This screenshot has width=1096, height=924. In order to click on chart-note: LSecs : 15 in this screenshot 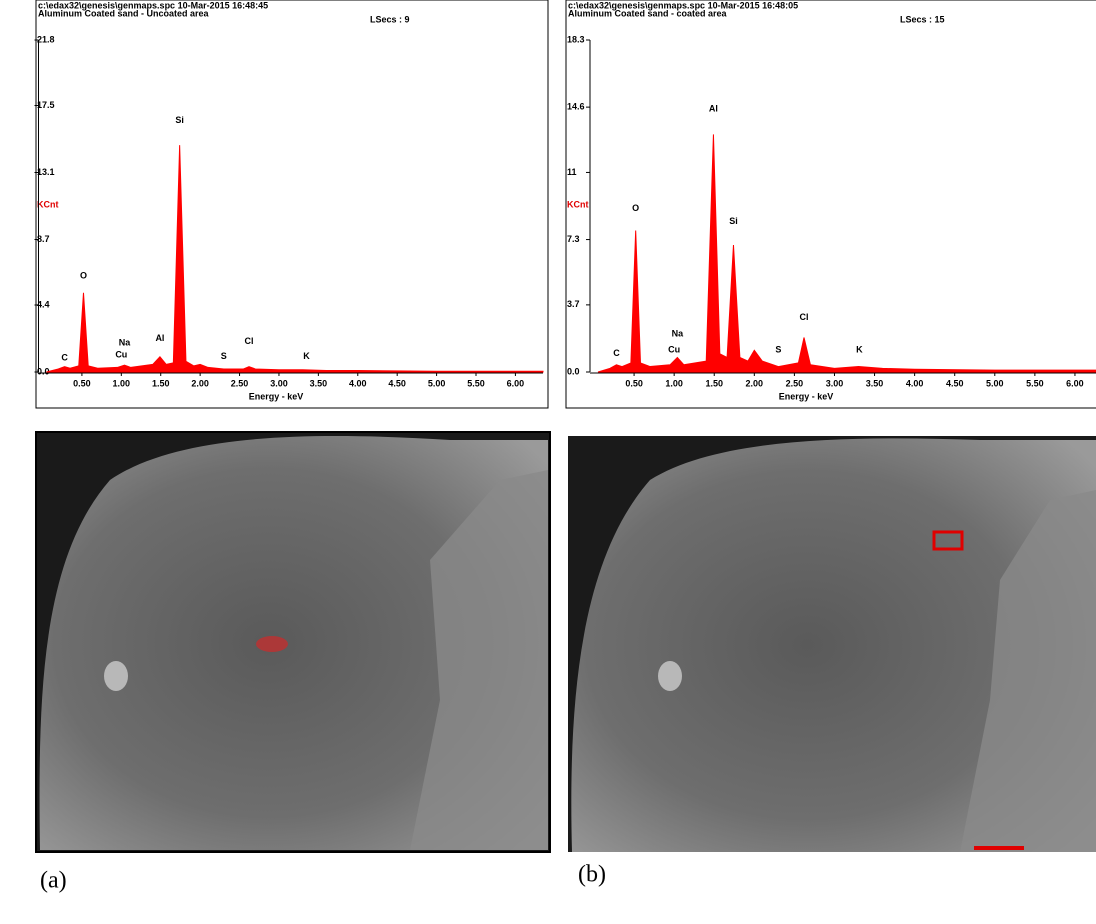, I will do `click(922, 19)`.